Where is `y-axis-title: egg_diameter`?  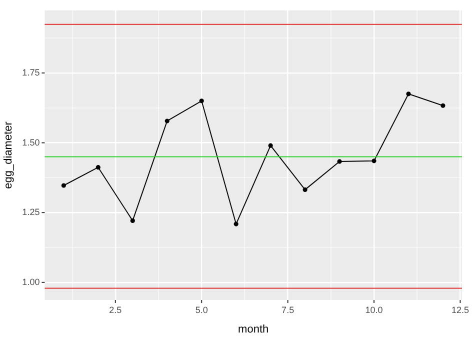
y-axis-title: egg_diameter is located at coordinates (8, 155).